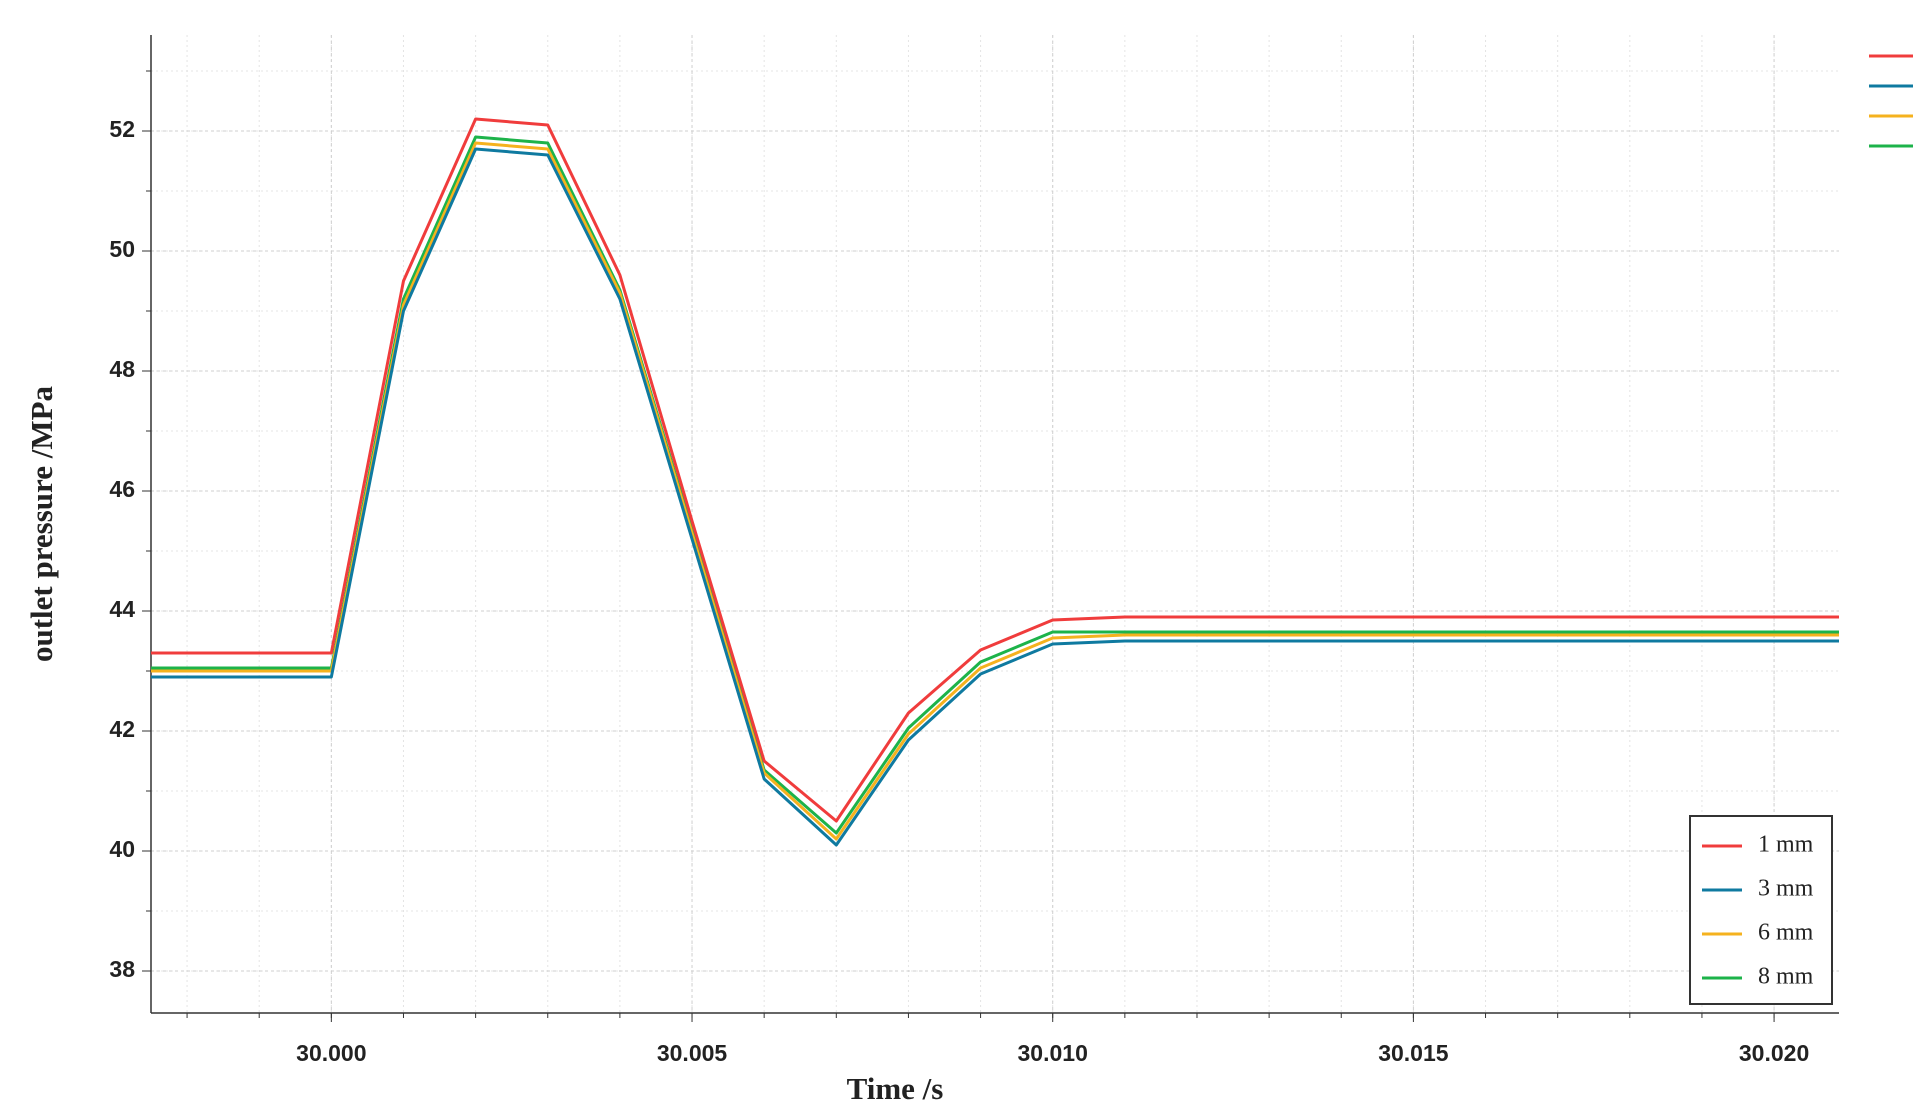 This screenshot has height=1118, width=1928. I want to click on y-tick-label: 40, so click(122, 849).